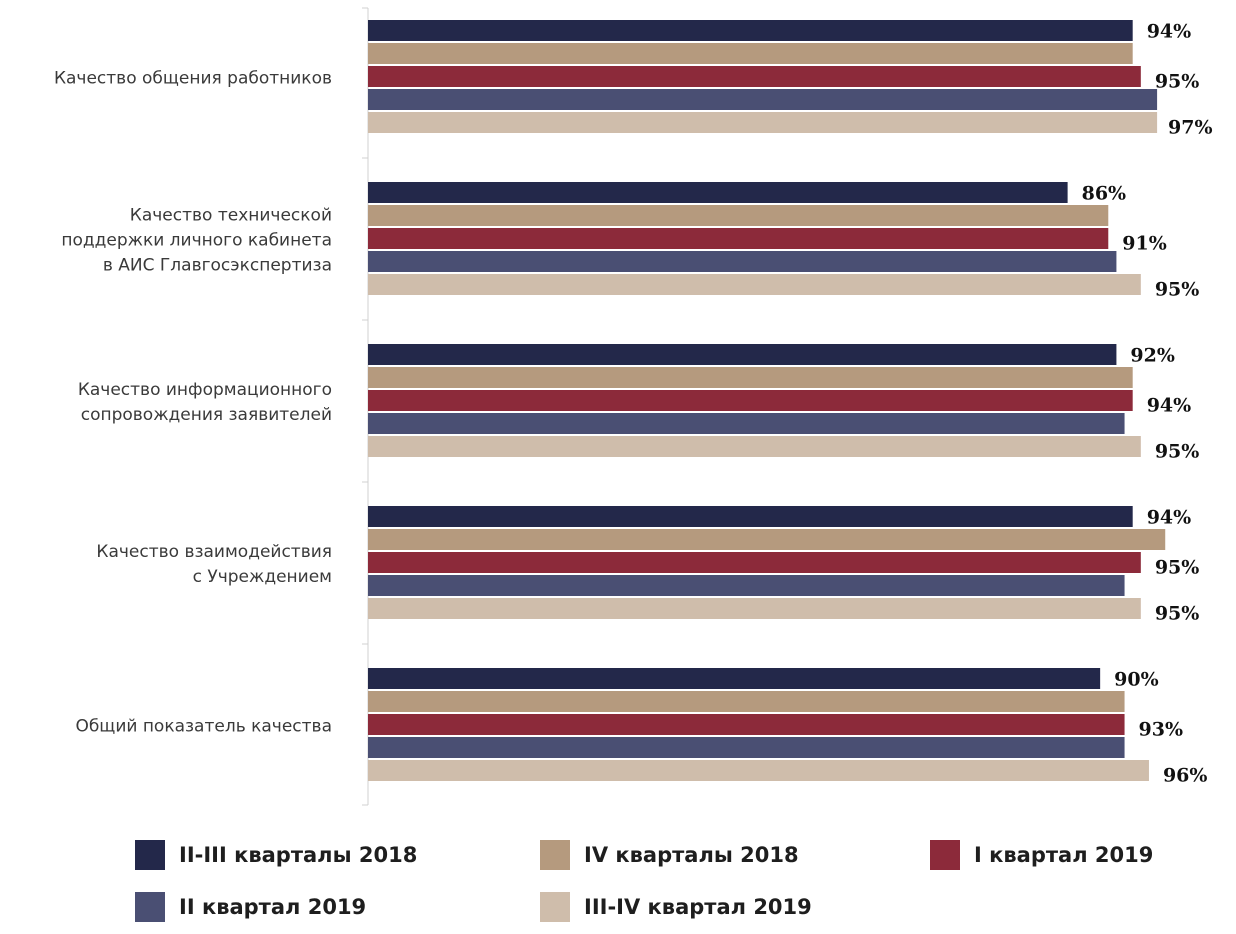 Image resolution: width=1236 pixels, height=934 pixels. Describe the element at coordinates (273, 907) in the screenshot. I see `legend-label-series-4: II квартал 2019` at that location.